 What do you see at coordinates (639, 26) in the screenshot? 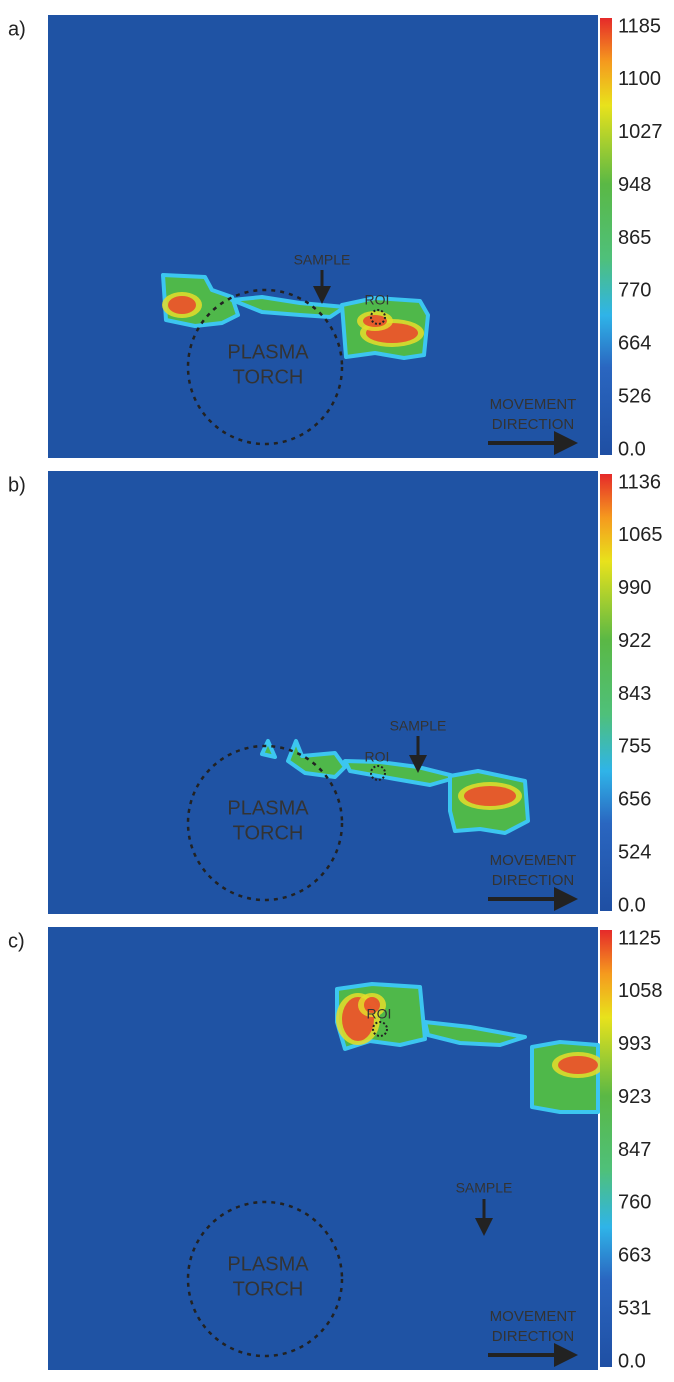
I see `colorbar-tick-label: 1185` at bounding box center [639, 26].